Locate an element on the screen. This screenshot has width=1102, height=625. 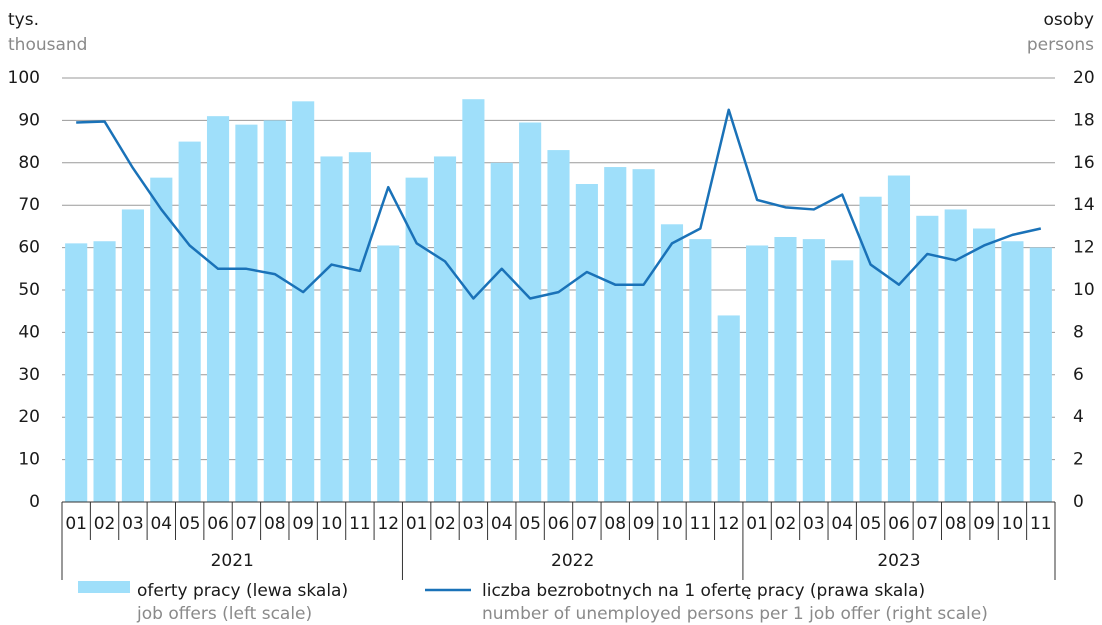
y-tick-label: 40 is located at coordinates (29, 332).